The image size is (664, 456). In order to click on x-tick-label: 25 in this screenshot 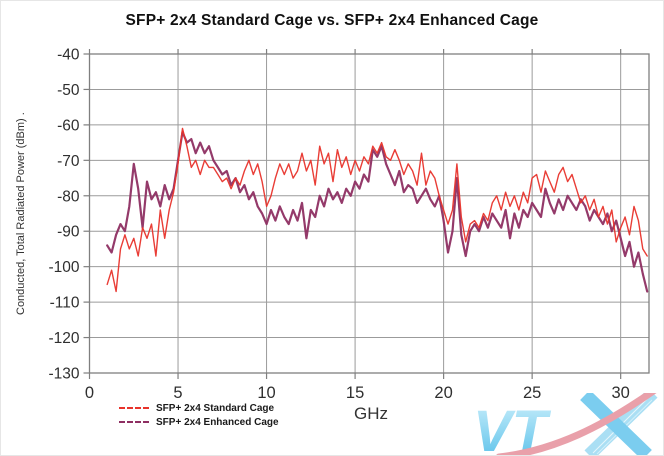, I will do `click(532, 393)`.